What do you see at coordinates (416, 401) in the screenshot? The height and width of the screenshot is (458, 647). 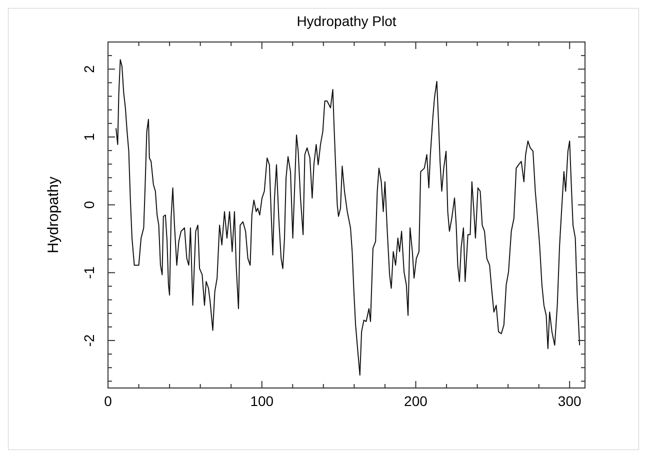 I see `x-tick-label: 200` at bounding box center [416, 401].